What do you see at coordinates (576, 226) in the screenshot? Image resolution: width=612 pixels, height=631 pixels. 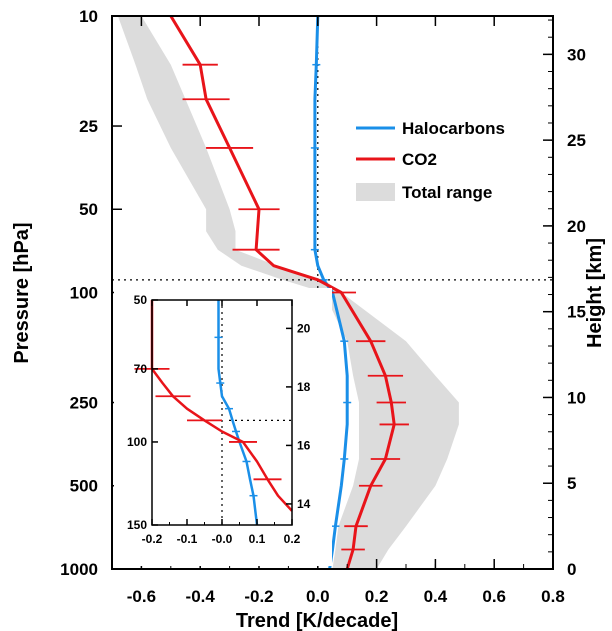 I see `main-y-right-tick-label: 20` at bounding box center [576, 226].